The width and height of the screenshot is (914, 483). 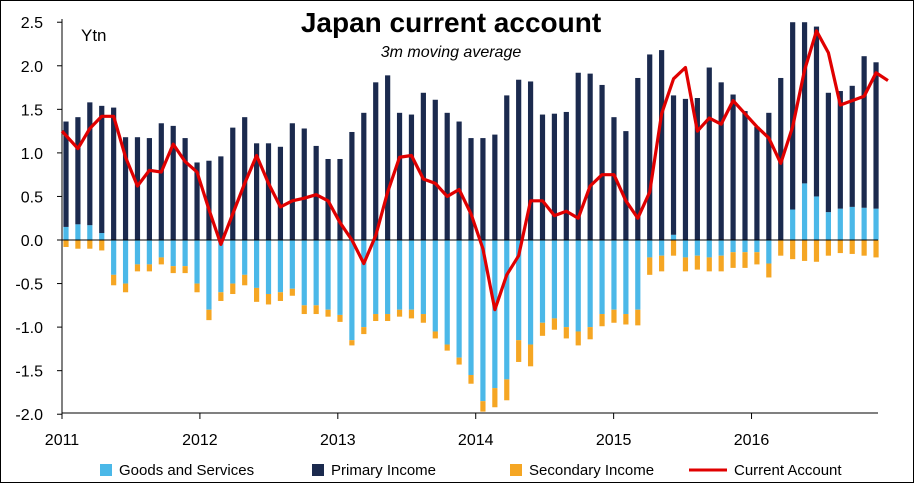 What do you see at coordinates (318, 470) in the screenshot?
I see `legend-swatch-primary-income` at bounding box center [318, 470].